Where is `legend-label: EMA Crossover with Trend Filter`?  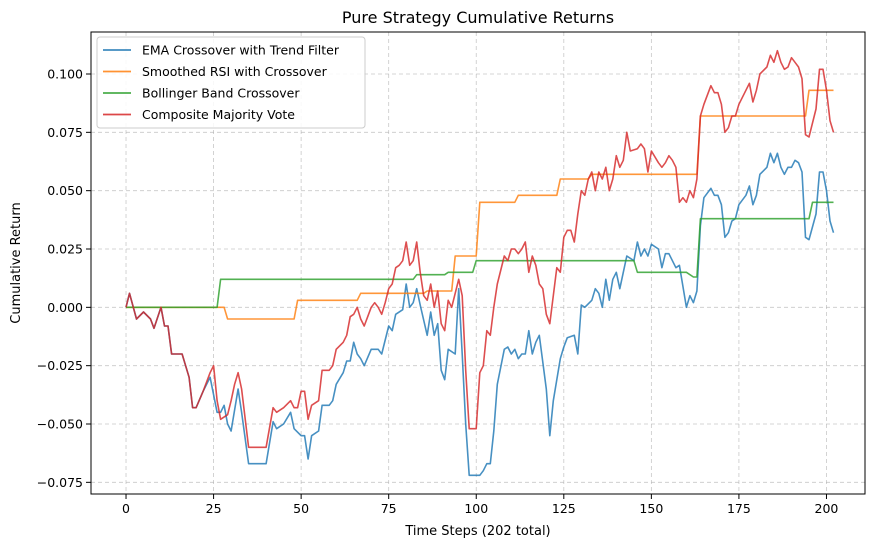 legend-label: EMA Crossover with Trend Filter is located at coordinates (241, 50).